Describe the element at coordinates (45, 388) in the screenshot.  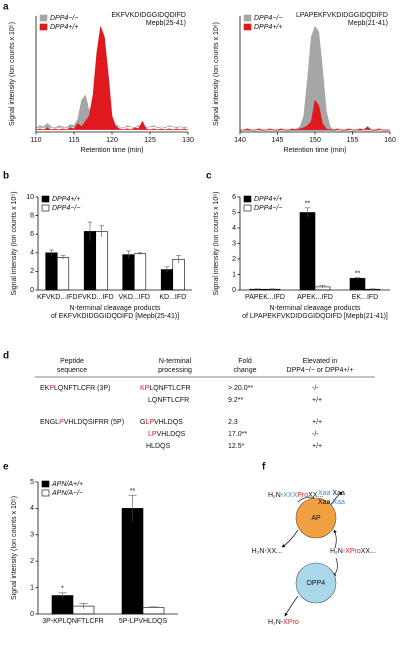
I see `text-part: EK` at that location.